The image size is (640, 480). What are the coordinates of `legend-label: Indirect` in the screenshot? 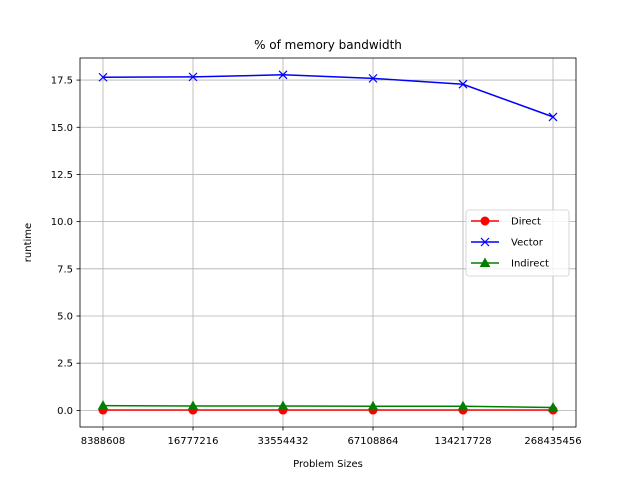 It's located at (530, 264).